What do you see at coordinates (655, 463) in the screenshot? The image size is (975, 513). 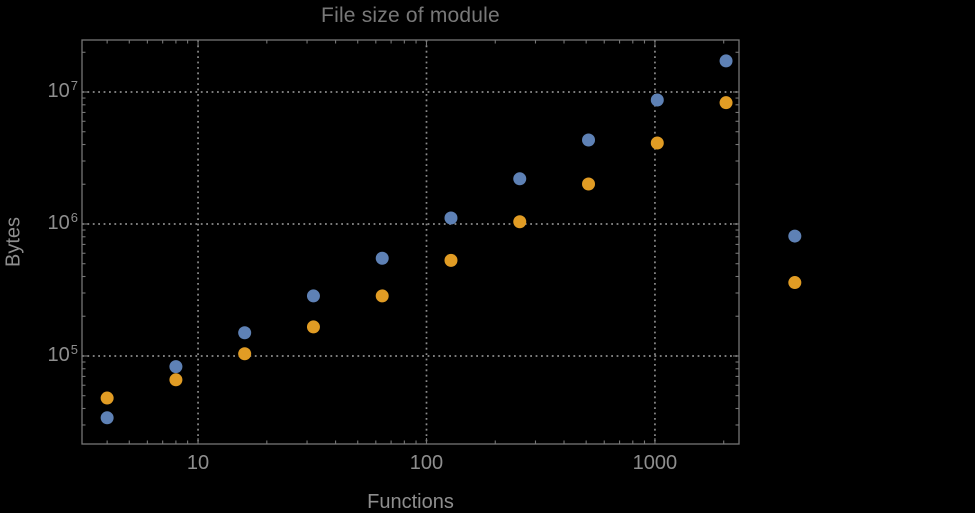 I see `x-tick-label: 1000` at bounding box center [655, 463].